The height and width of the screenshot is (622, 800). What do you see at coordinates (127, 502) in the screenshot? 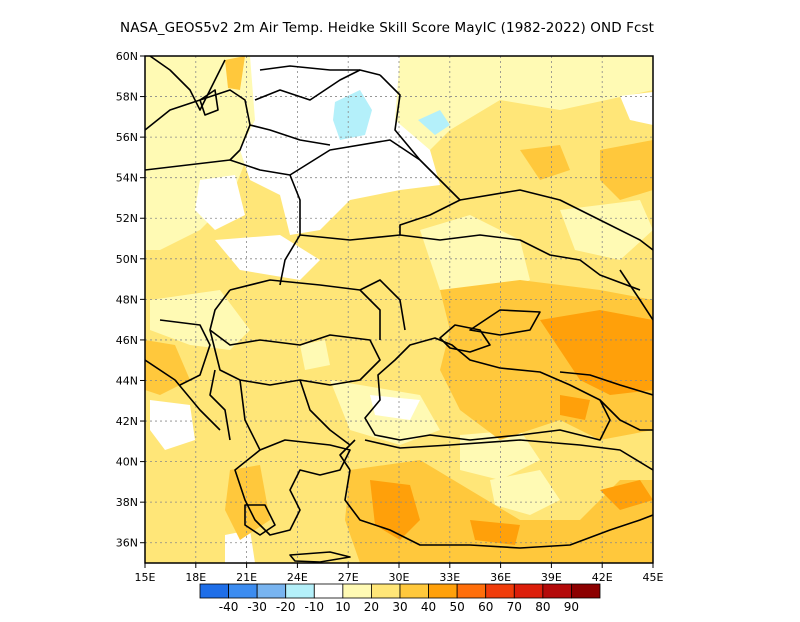
I see `lat-tick-label: 38N` at bounding box center [127, 502].